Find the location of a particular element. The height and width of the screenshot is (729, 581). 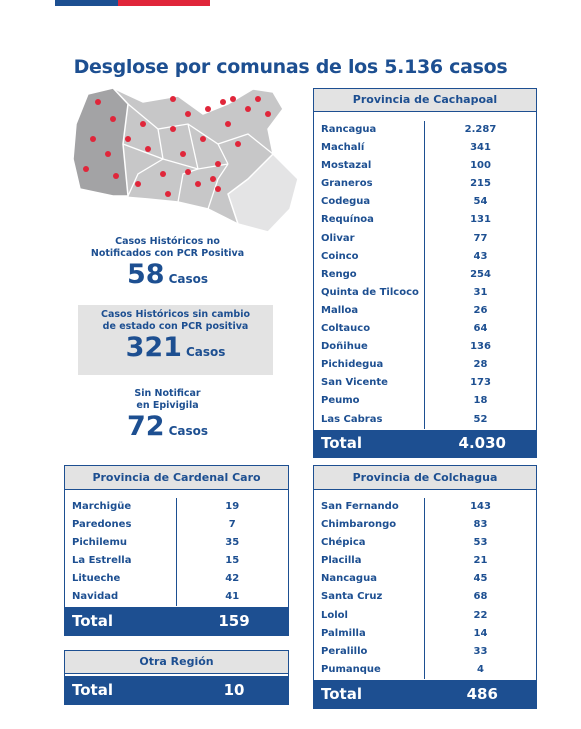

commune-cases: 341 is located at coordinates (480, 148).